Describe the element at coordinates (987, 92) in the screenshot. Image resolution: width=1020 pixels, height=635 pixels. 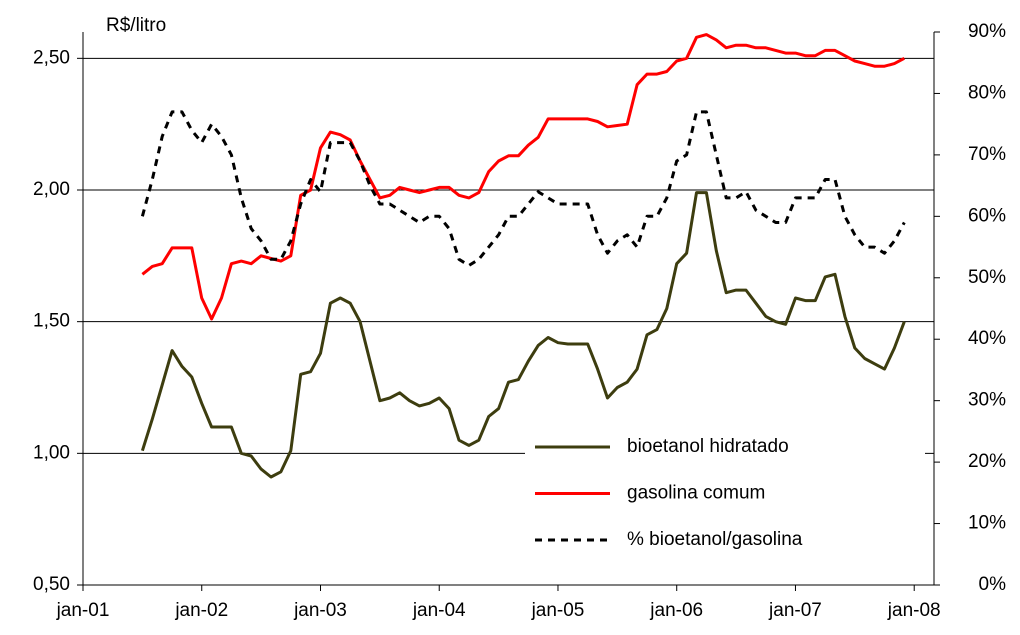
I see `y2-tick-label: 80%` at that location.